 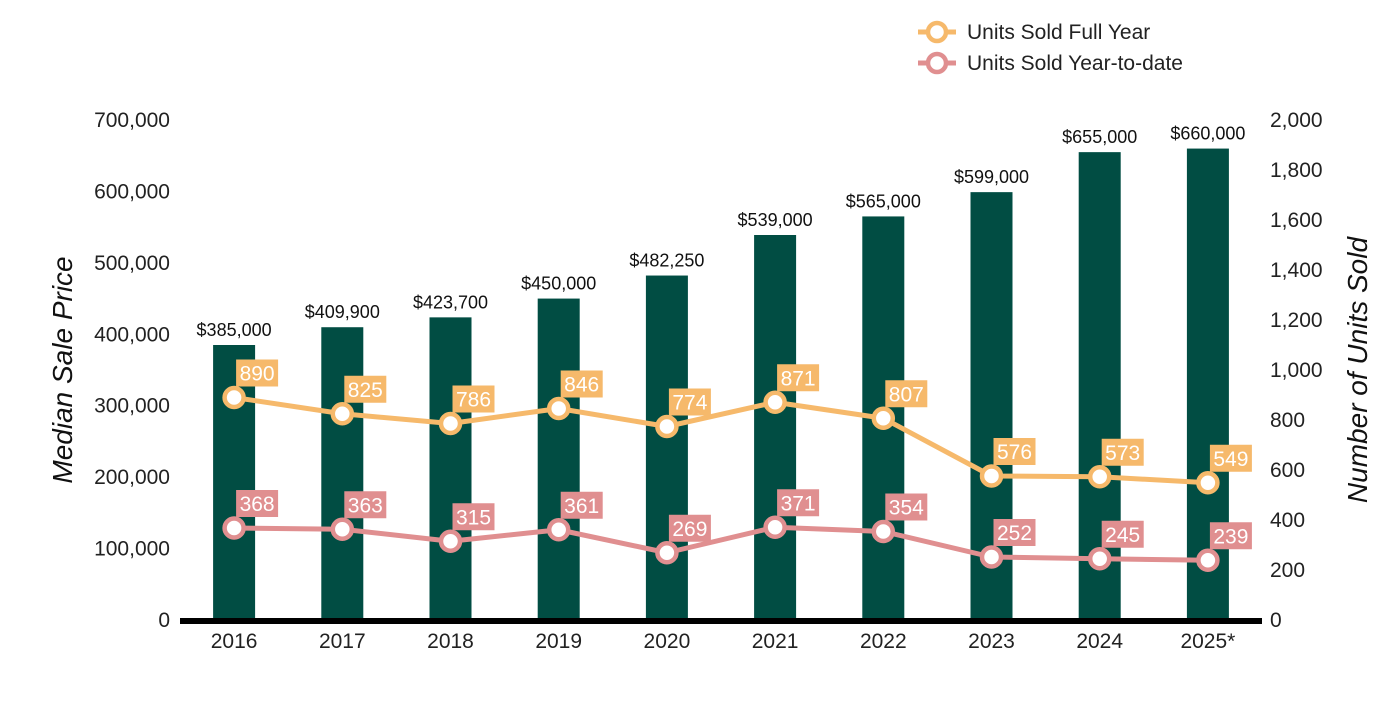 I want to click on y-tick-label: 400,000, so click(x=132, y=334).